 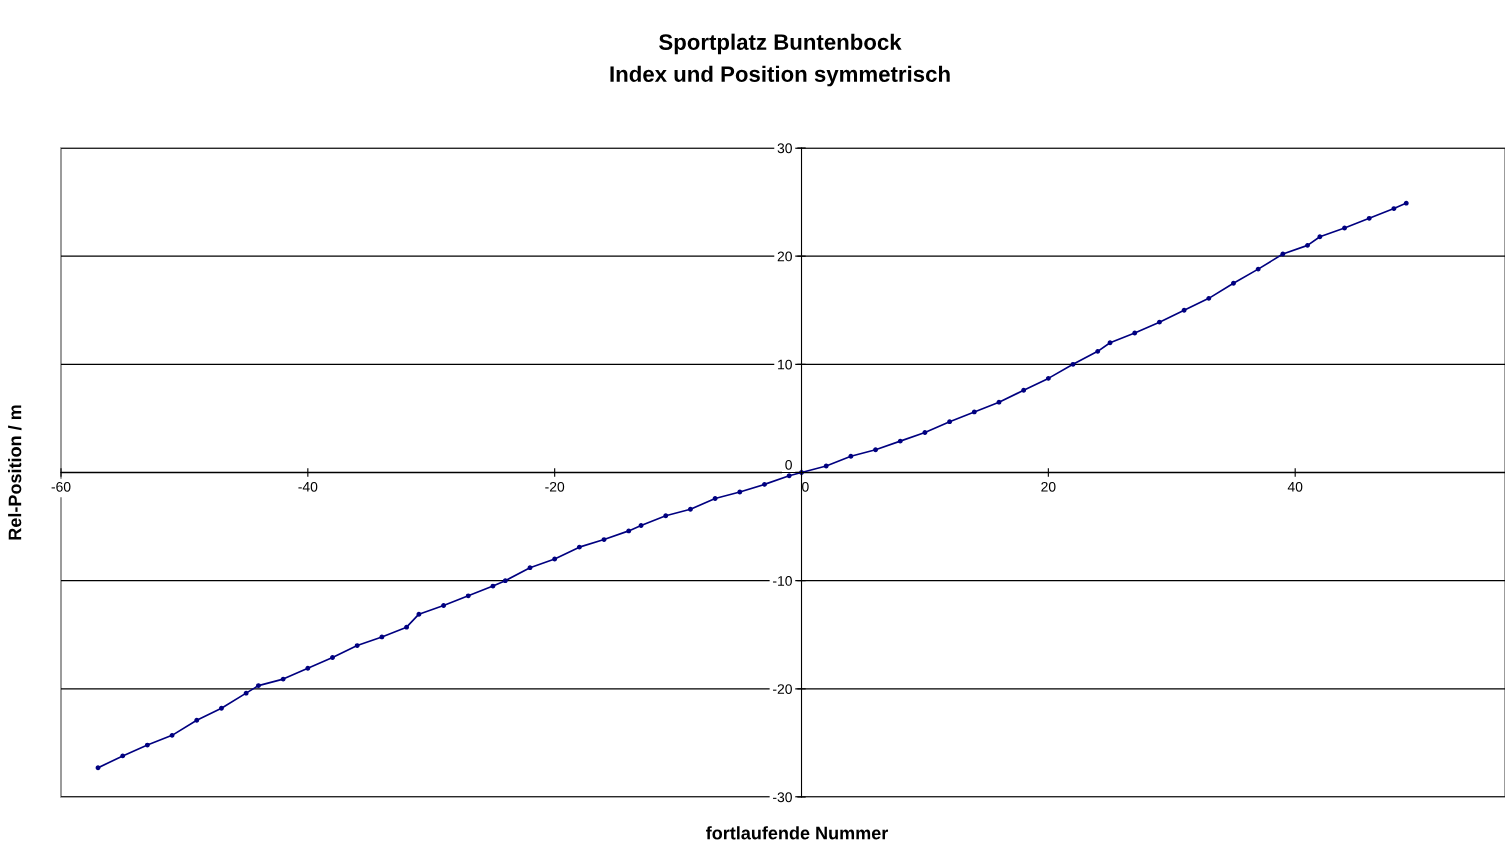 What do you see at coordinates (308, 486) in the screenshot?
I see `x-tick-label: -40` at bounding box center [308, 486].